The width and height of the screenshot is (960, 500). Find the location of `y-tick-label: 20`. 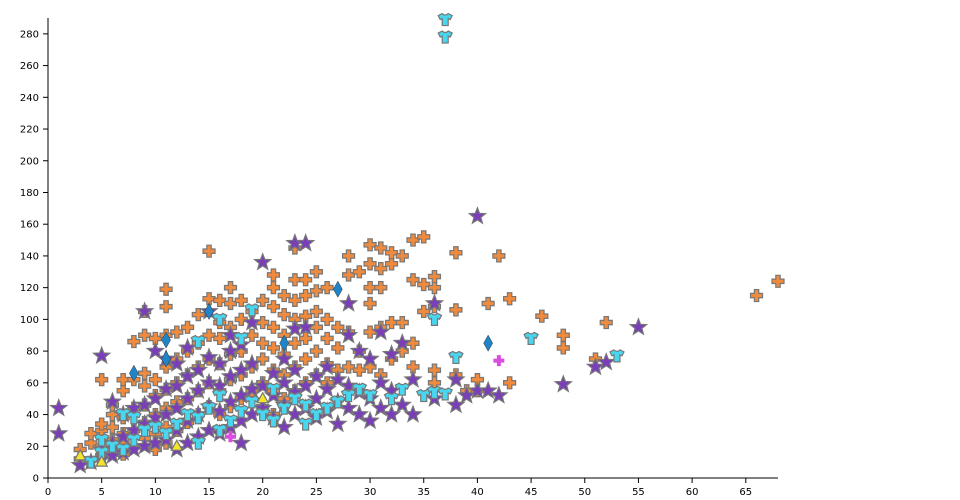

y-tick-label: 20 is located at coordinates (32, 447).